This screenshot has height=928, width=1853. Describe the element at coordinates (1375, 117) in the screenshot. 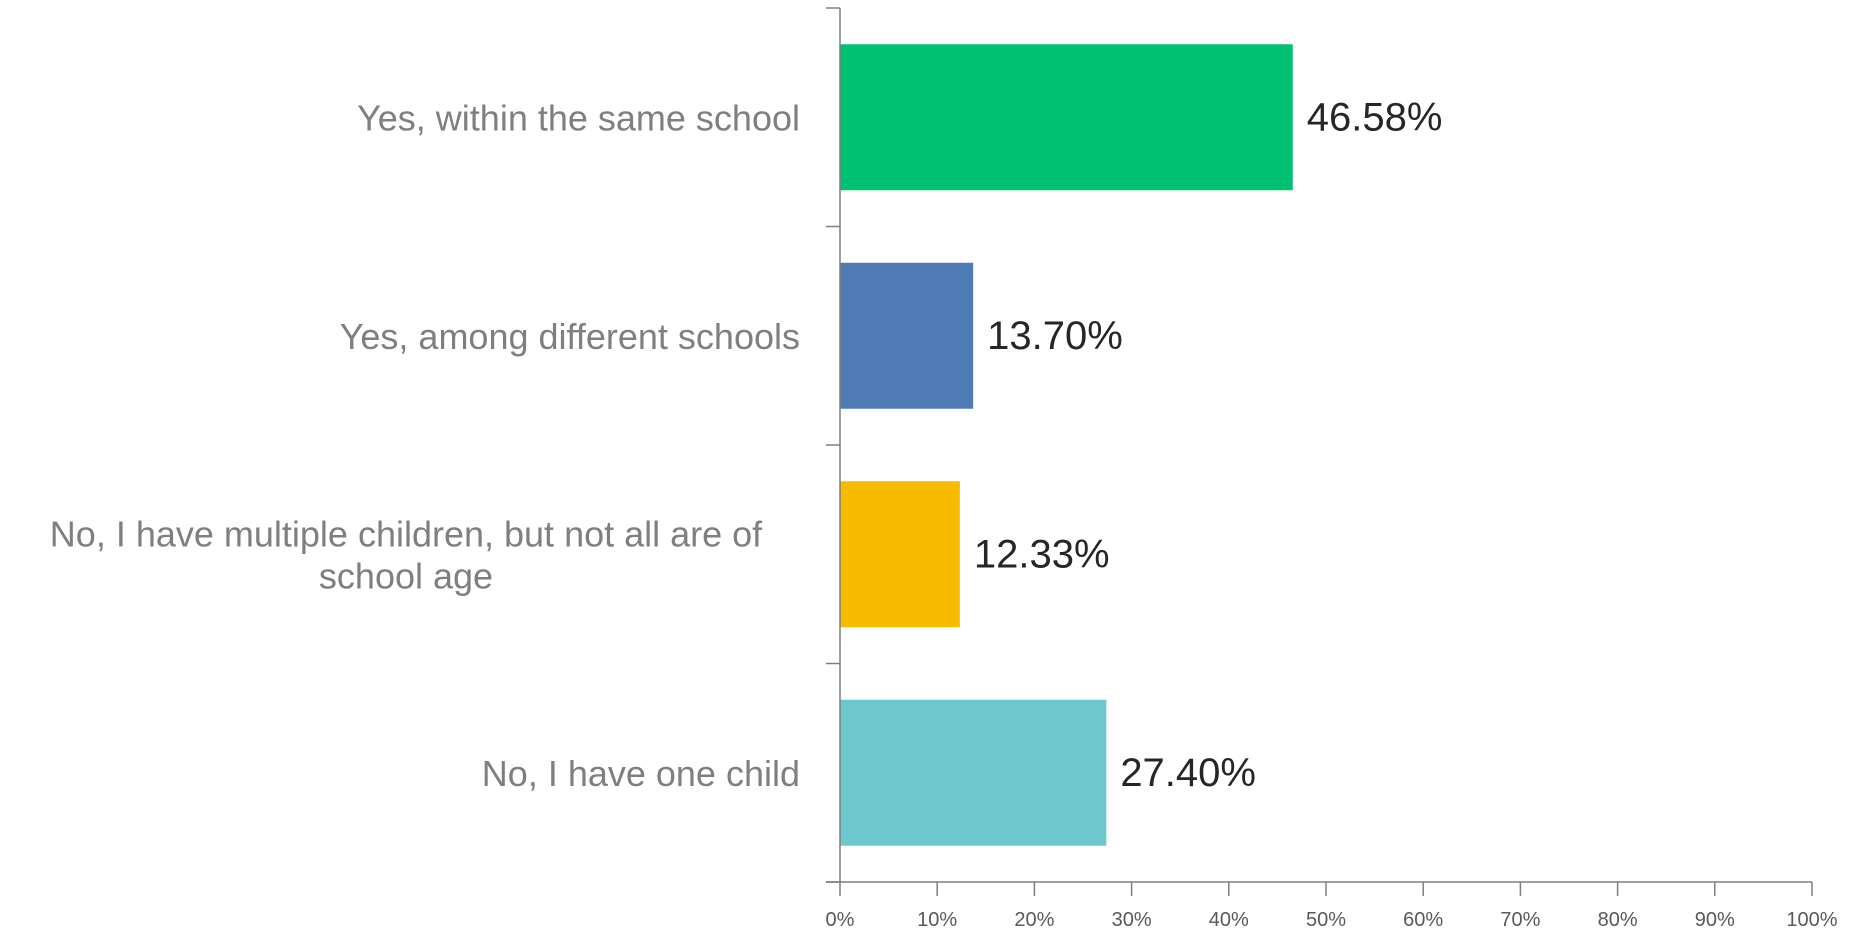

I see `data-label-1: 46.58%` at that location.